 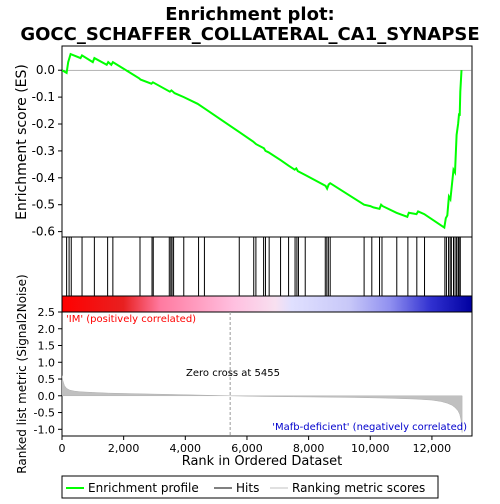 I want to click on metric-y-tick-label: 2.5, so click(x=47, y=312).